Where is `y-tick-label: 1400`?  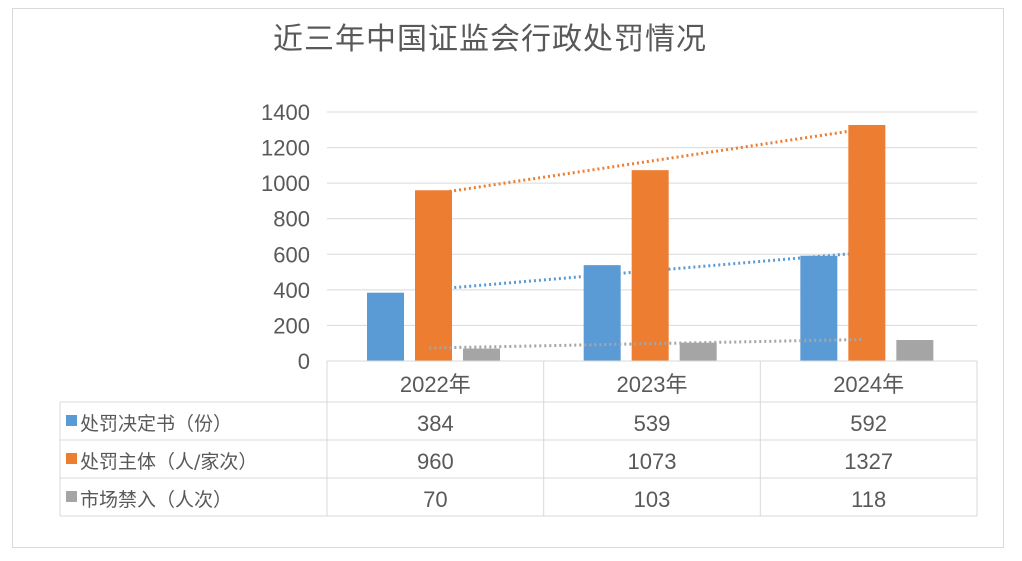 y-tick-label: 1400 is located at coordinates (285, 112).